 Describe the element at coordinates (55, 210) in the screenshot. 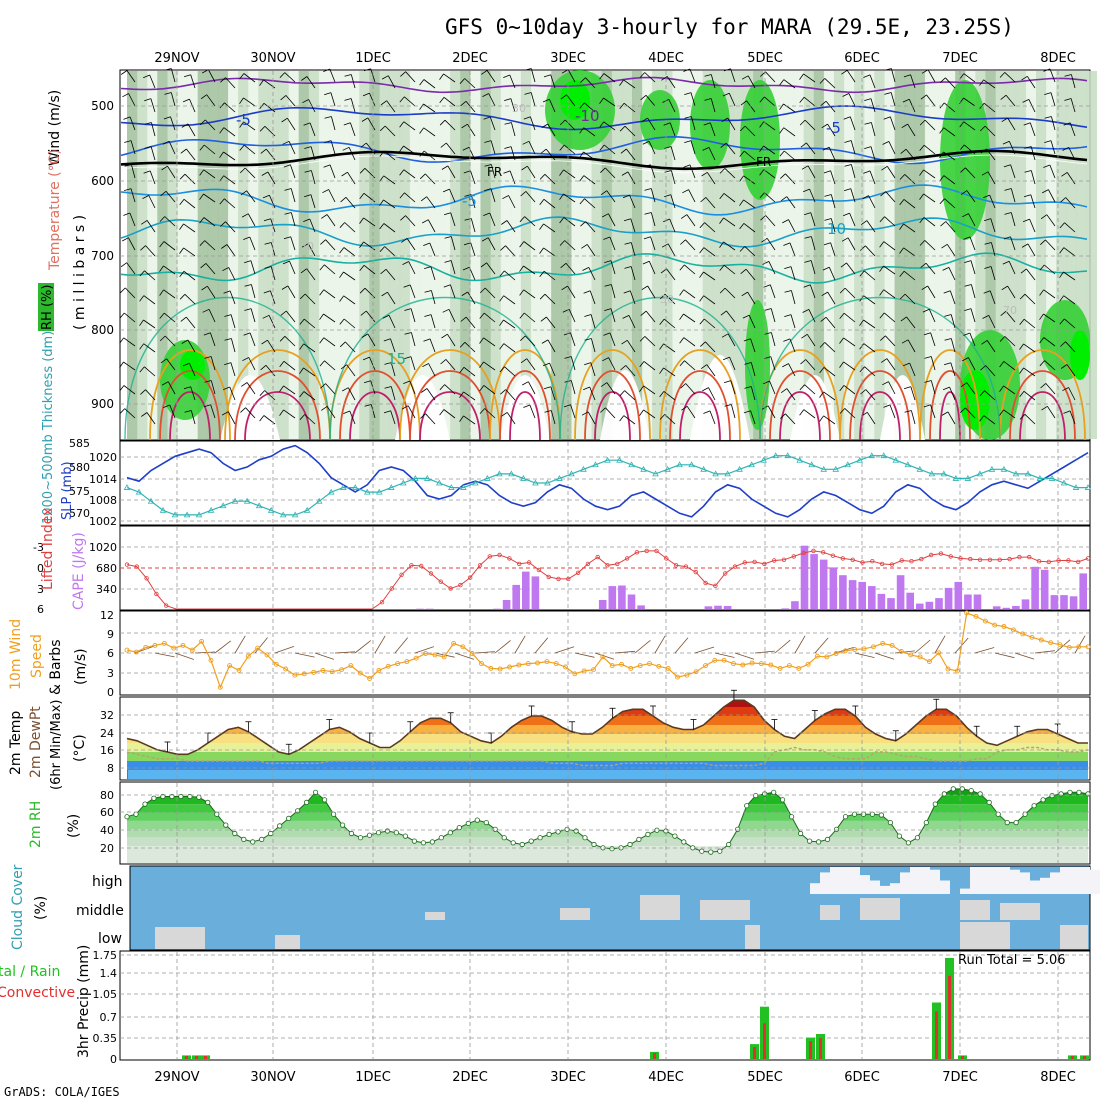

I see `upper-ylabel-temp: Temperature (°C)` at that location.